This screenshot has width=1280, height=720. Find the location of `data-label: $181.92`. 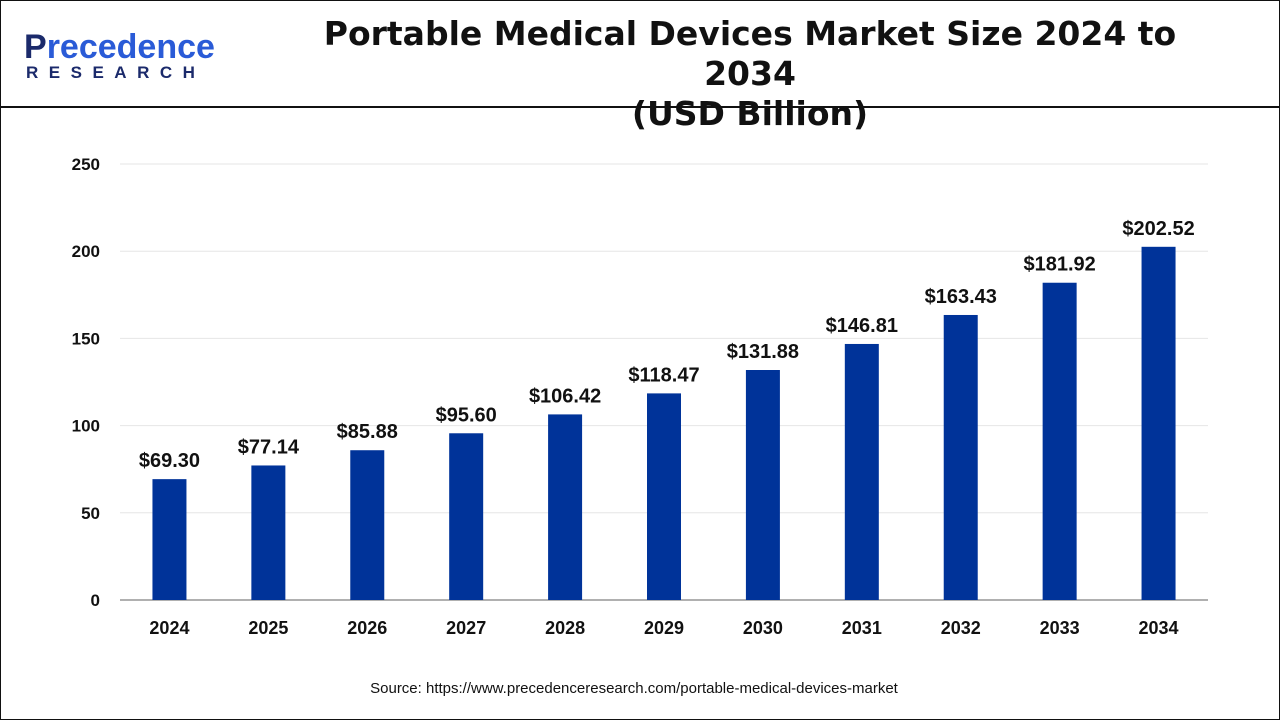

data-label: $181.92 is located at coordinates (1059, 265).